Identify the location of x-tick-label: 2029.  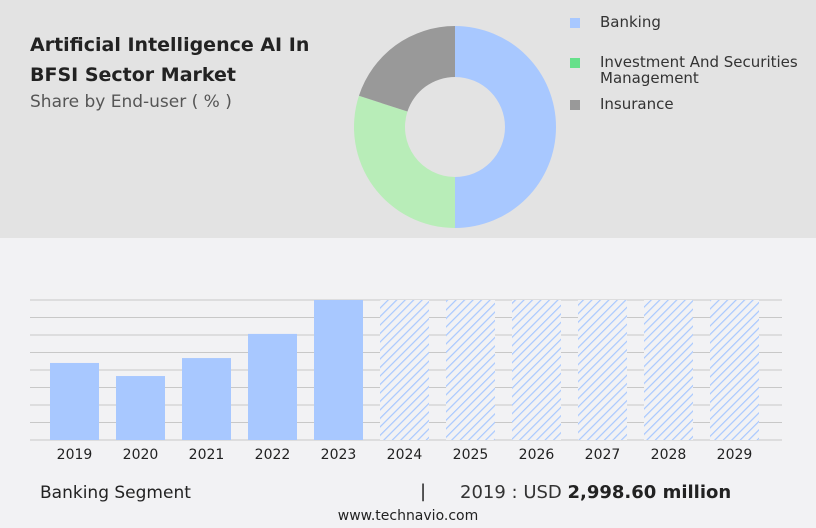
(735, 455).